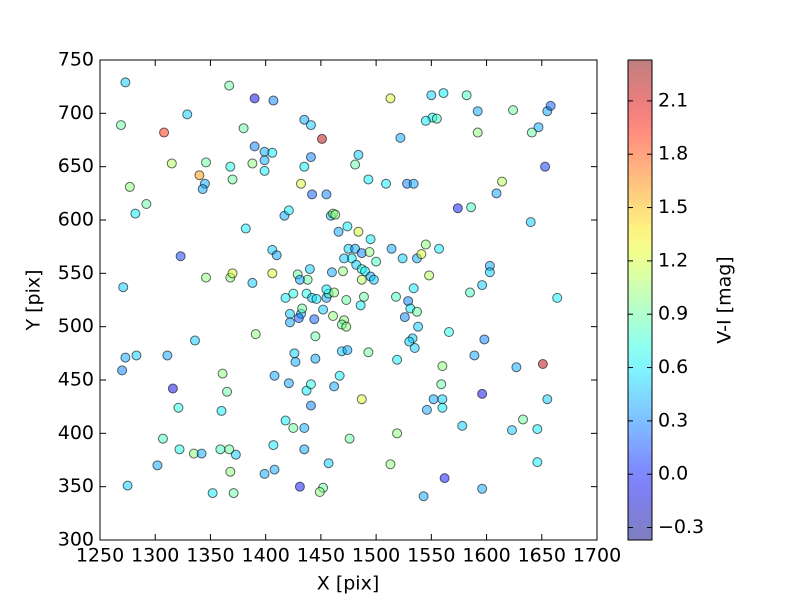 The image size is (800, 600). Describe the element at coordinates (431, 556) in the screenshot. I see `x-tick-label: 1550` at that location.